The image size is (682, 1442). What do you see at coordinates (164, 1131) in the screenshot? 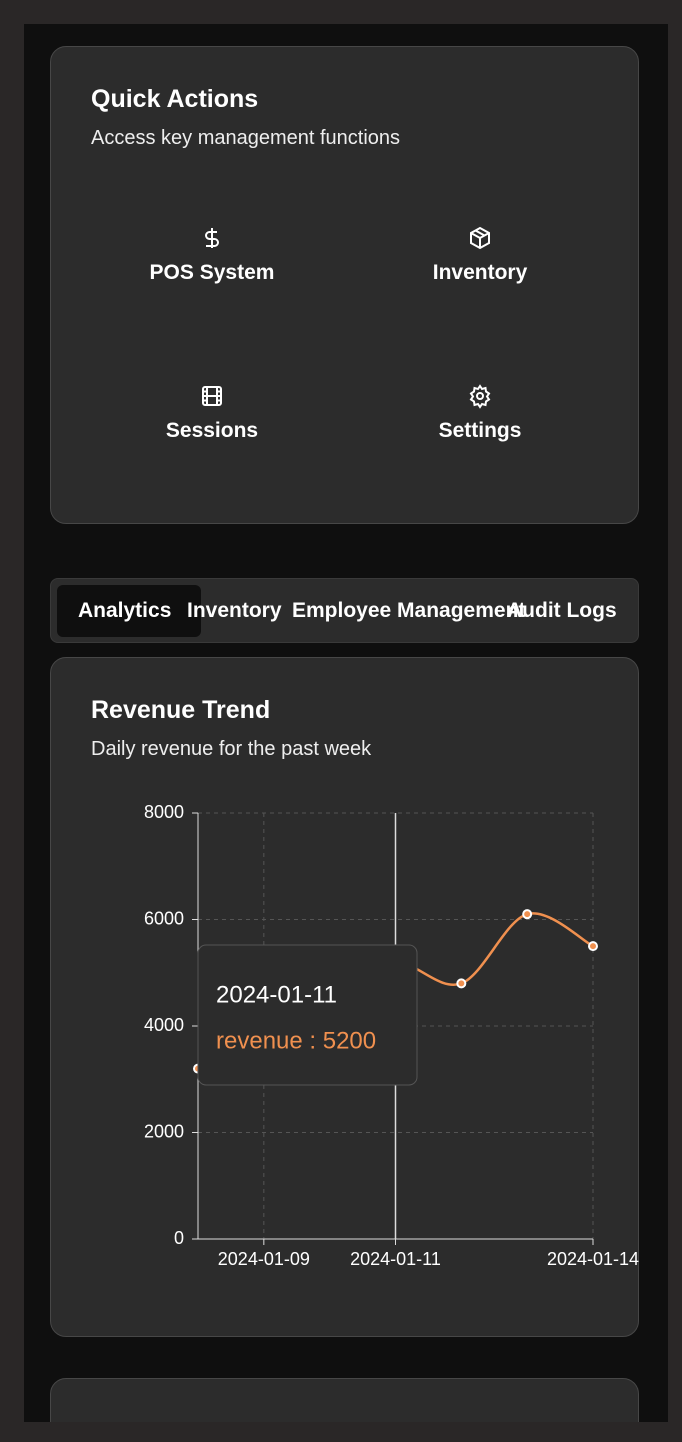
I see `y-tick-label: 2000` at bounding box center [164, 1131].